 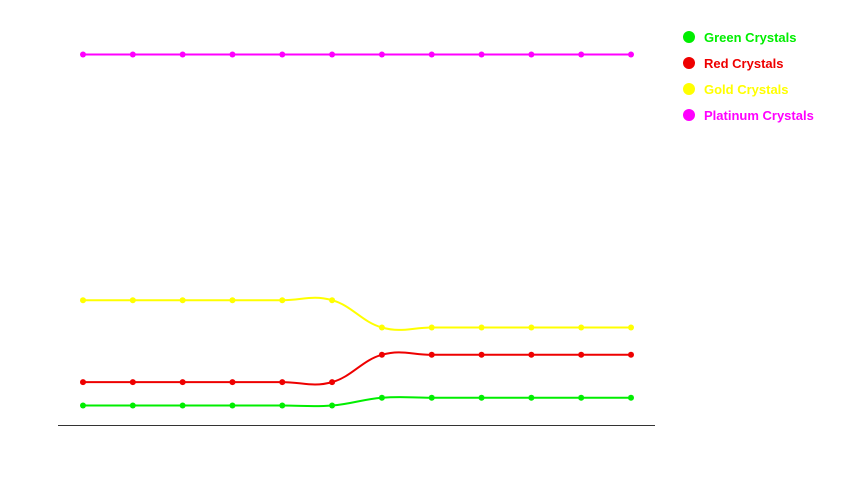 I want to click on legend-label: Green Crystals, so click(x=750, y=37).